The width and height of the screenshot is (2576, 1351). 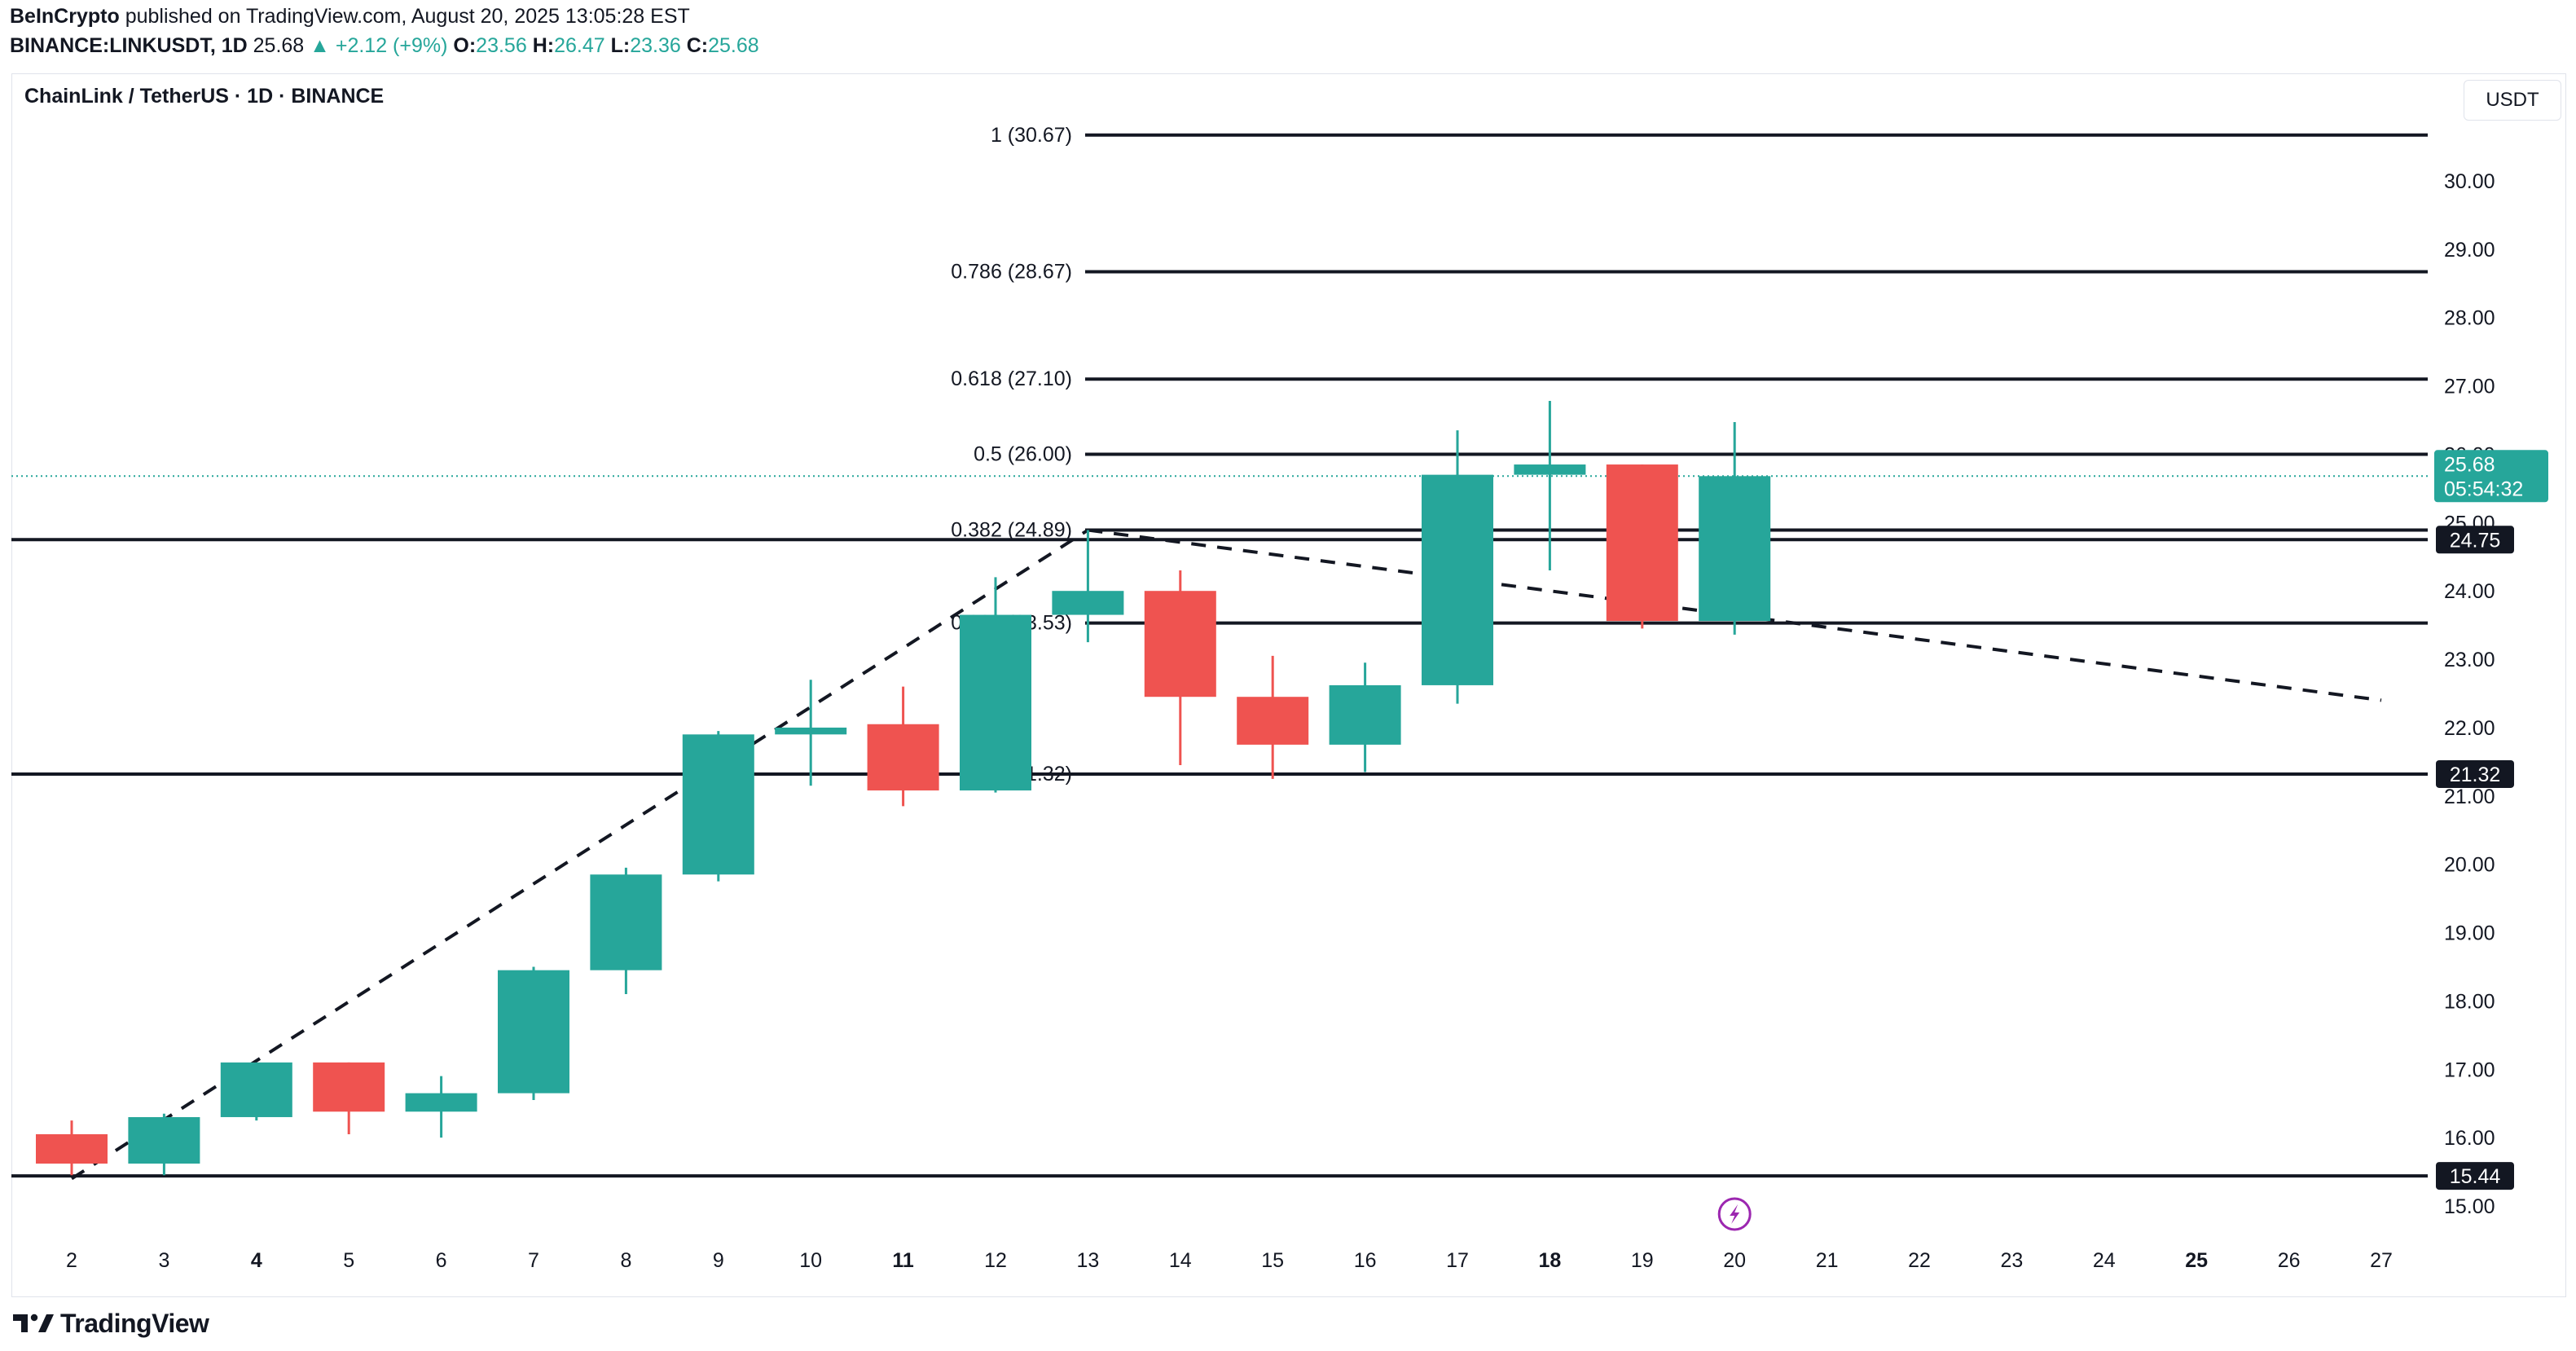 What do you see at coordinates (71, 1260) in the screenshot?
I see `x-axis-tick-label: 2` at bounding box center [71, 1260].